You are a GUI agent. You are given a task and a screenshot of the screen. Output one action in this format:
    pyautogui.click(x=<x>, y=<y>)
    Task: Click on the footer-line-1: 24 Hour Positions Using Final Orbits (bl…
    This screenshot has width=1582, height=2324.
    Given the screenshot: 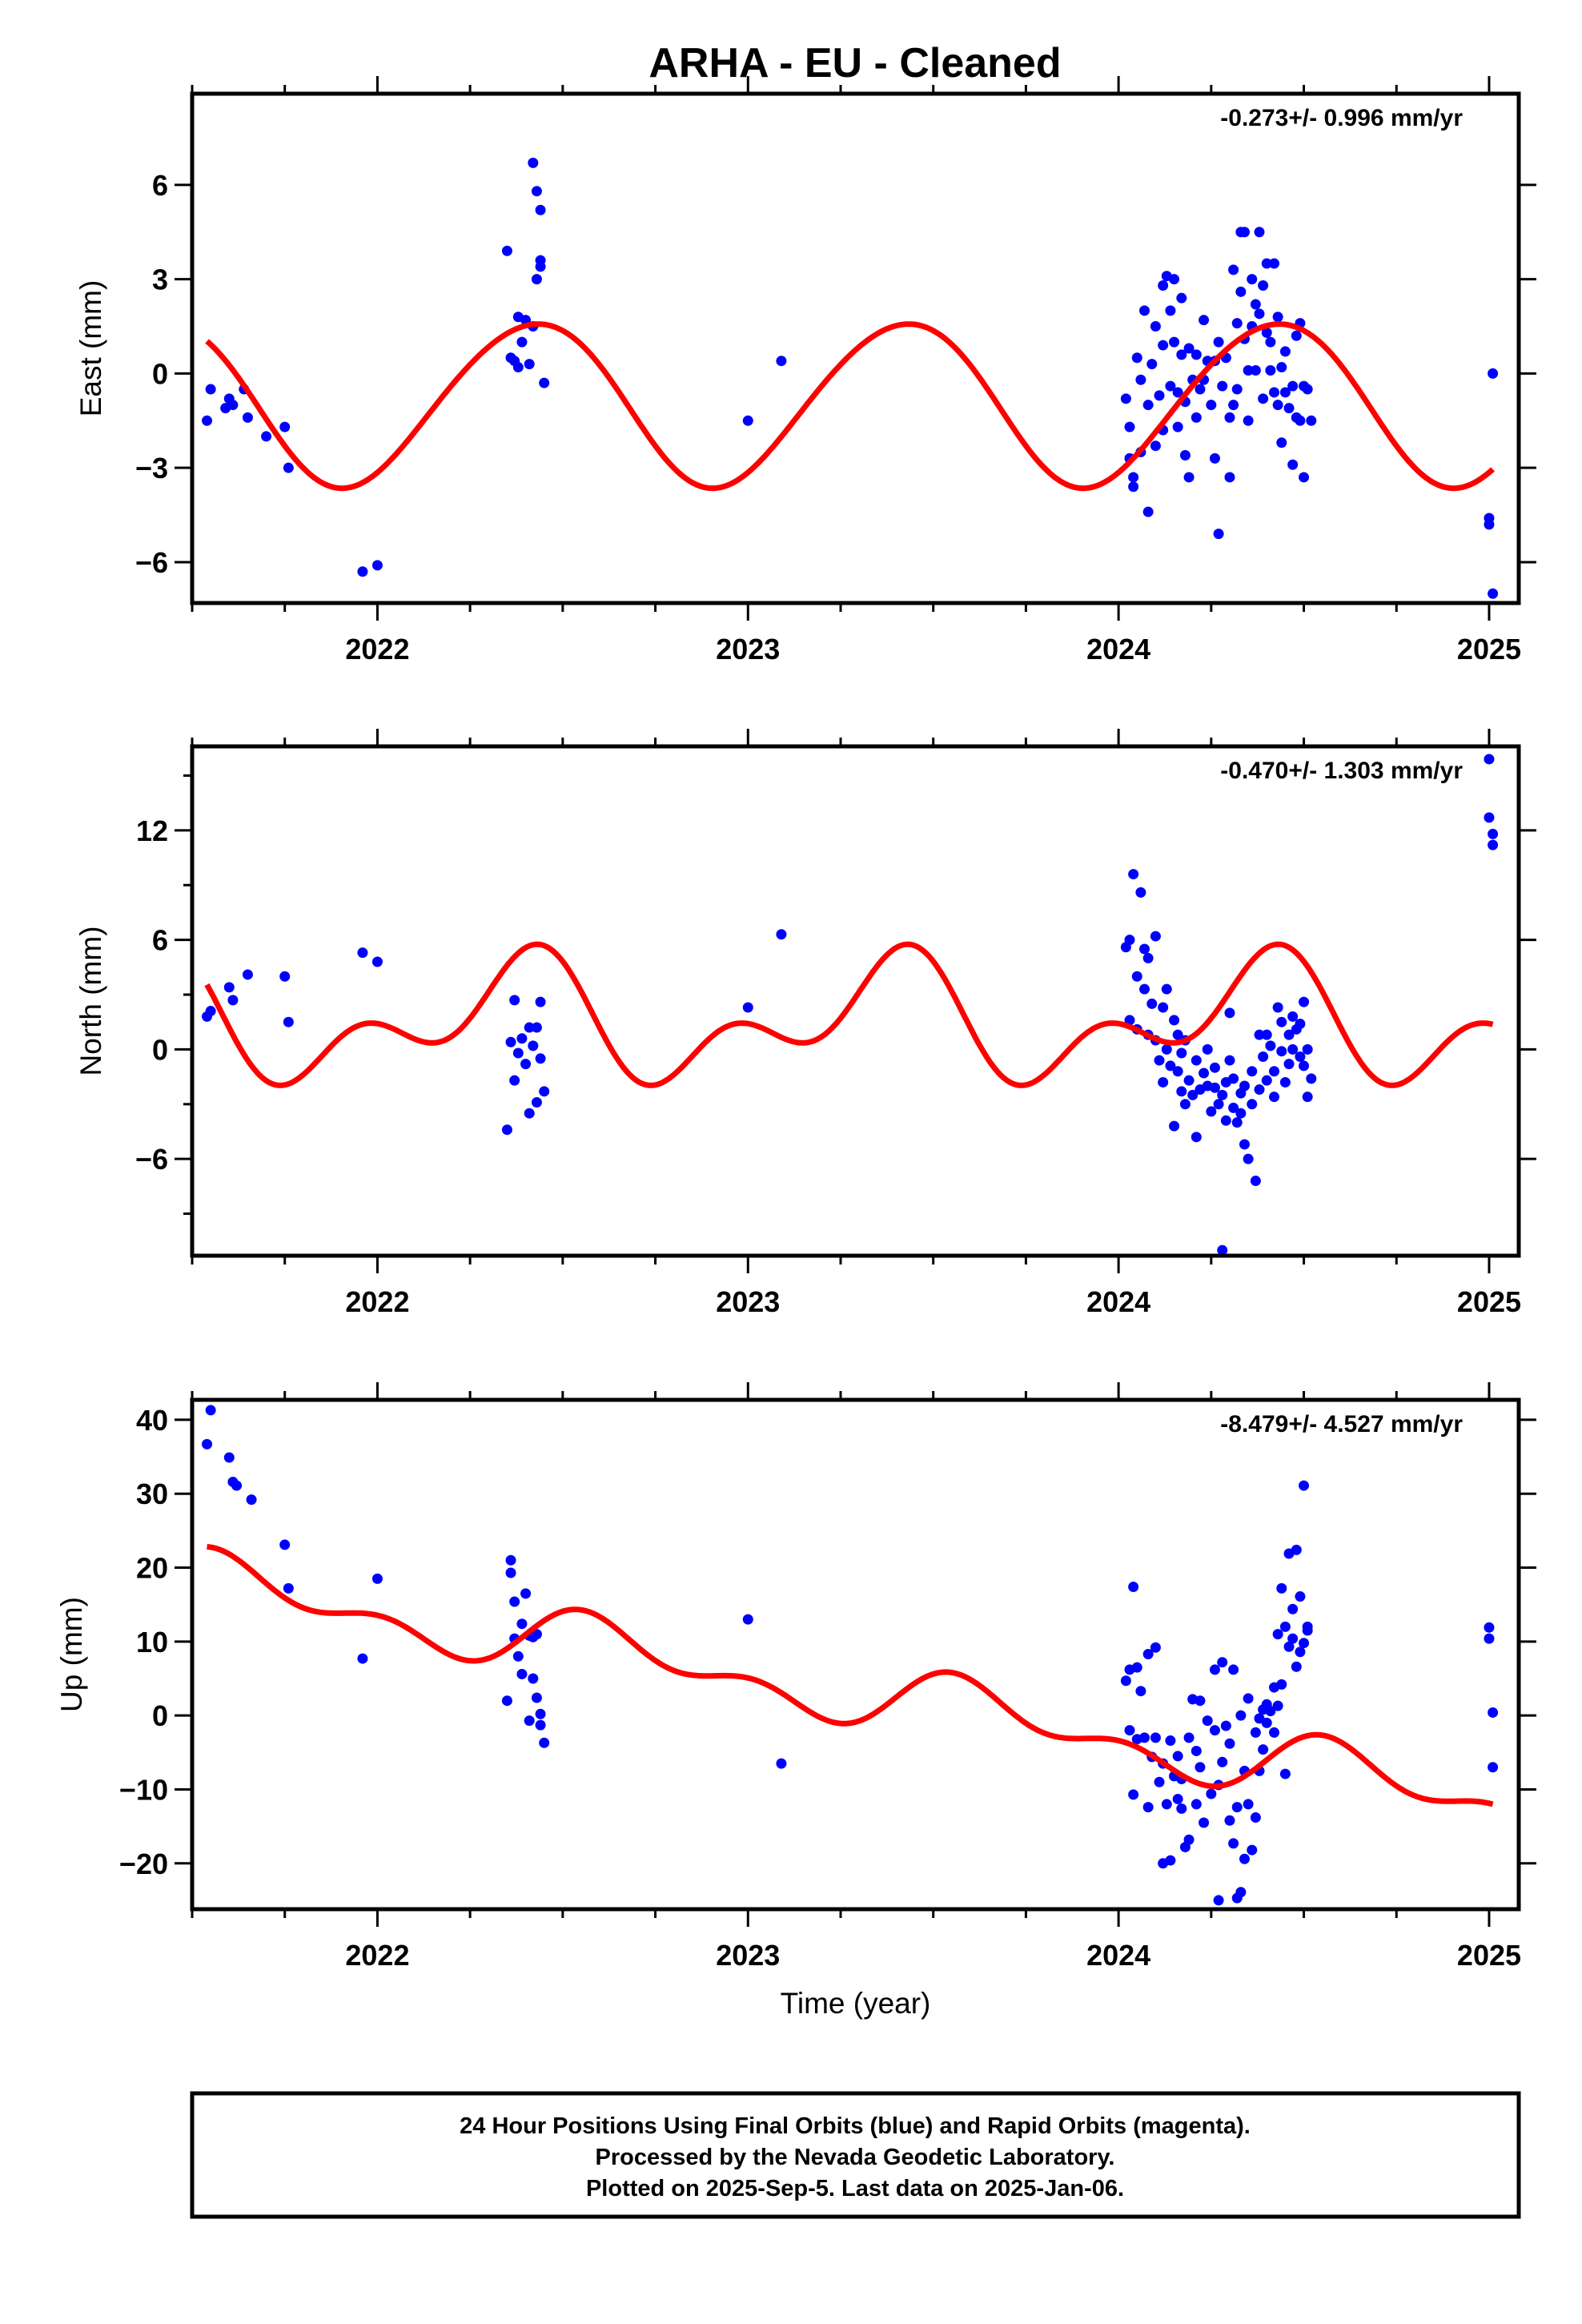 What is the action you would take?
    pyautogui.click(x=855, y=2126)
    